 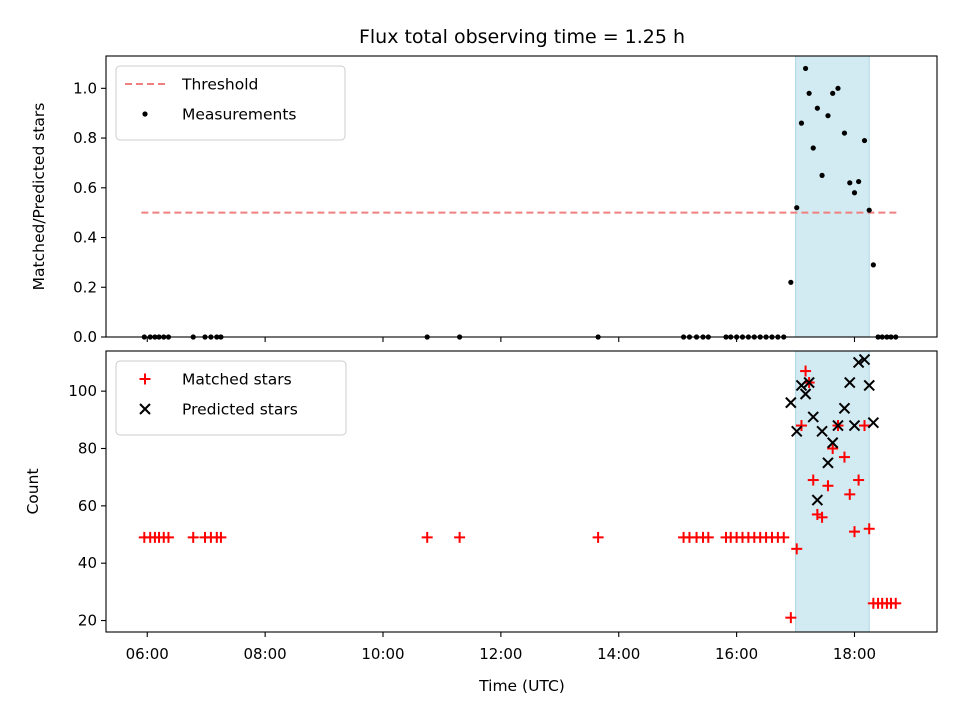 I want to click on y-tick-label: 40, so click(x=87, y=563).